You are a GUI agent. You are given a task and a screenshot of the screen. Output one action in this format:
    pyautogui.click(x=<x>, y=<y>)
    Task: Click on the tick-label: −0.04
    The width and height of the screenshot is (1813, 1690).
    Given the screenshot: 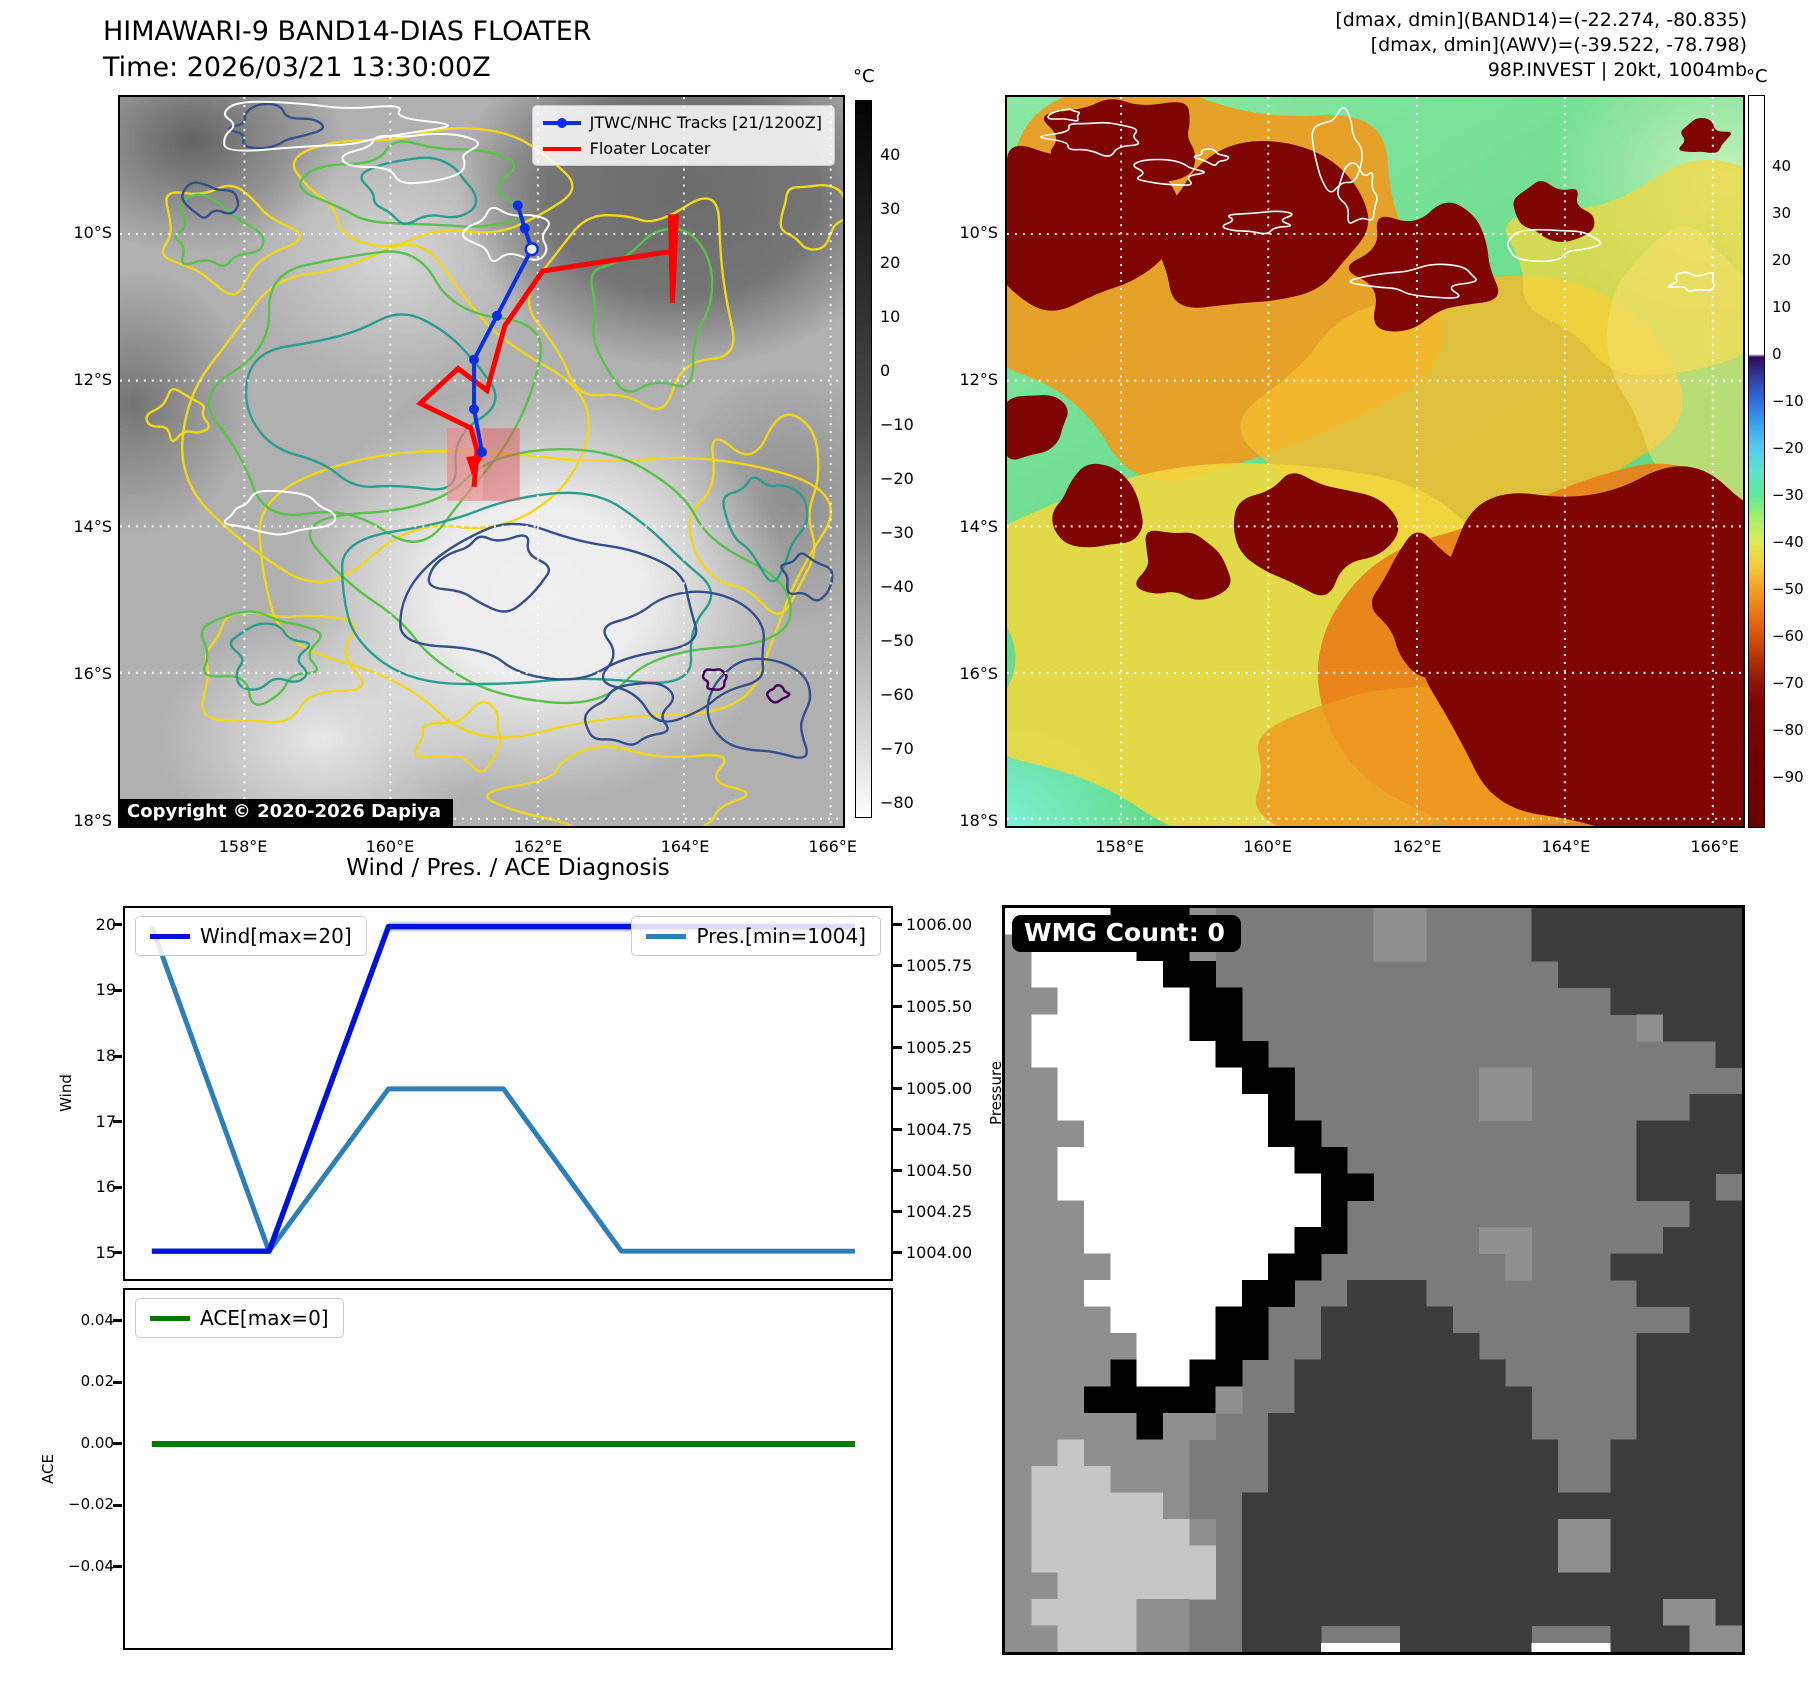 What is the action you would take?
    pyautogui.click(x=91, y=1565)
    